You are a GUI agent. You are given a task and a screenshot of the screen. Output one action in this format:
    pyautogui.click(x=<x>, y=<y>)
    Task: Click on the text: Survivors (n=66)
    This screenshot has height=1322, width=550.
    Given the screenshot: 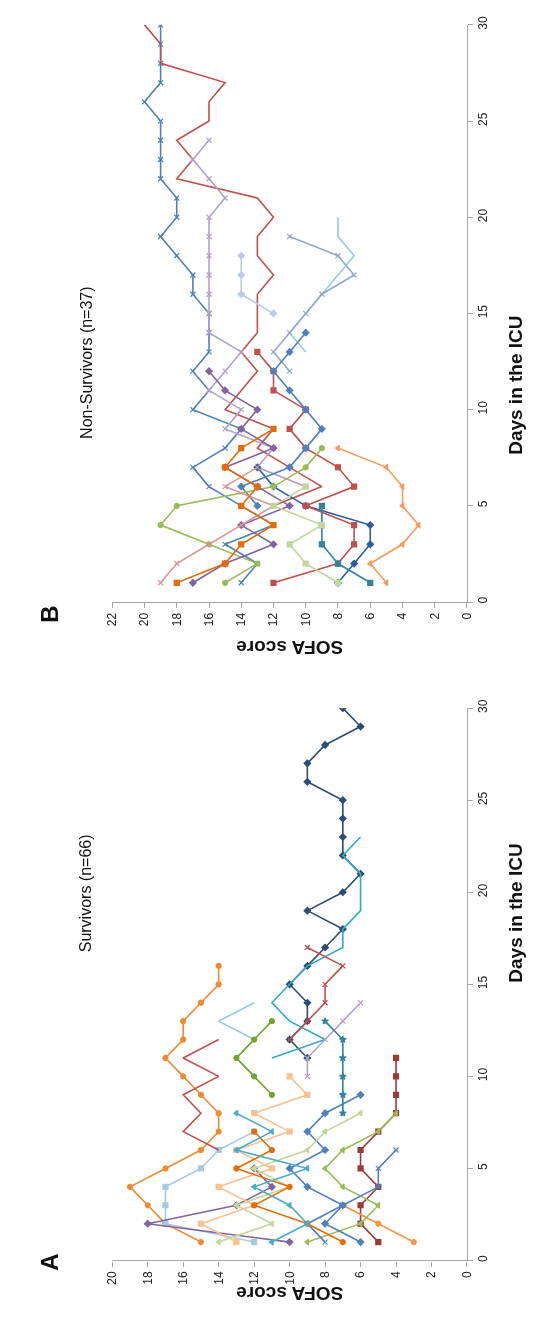 What is the action you would take?
    pyautogui.click(x=86, y=893)
    